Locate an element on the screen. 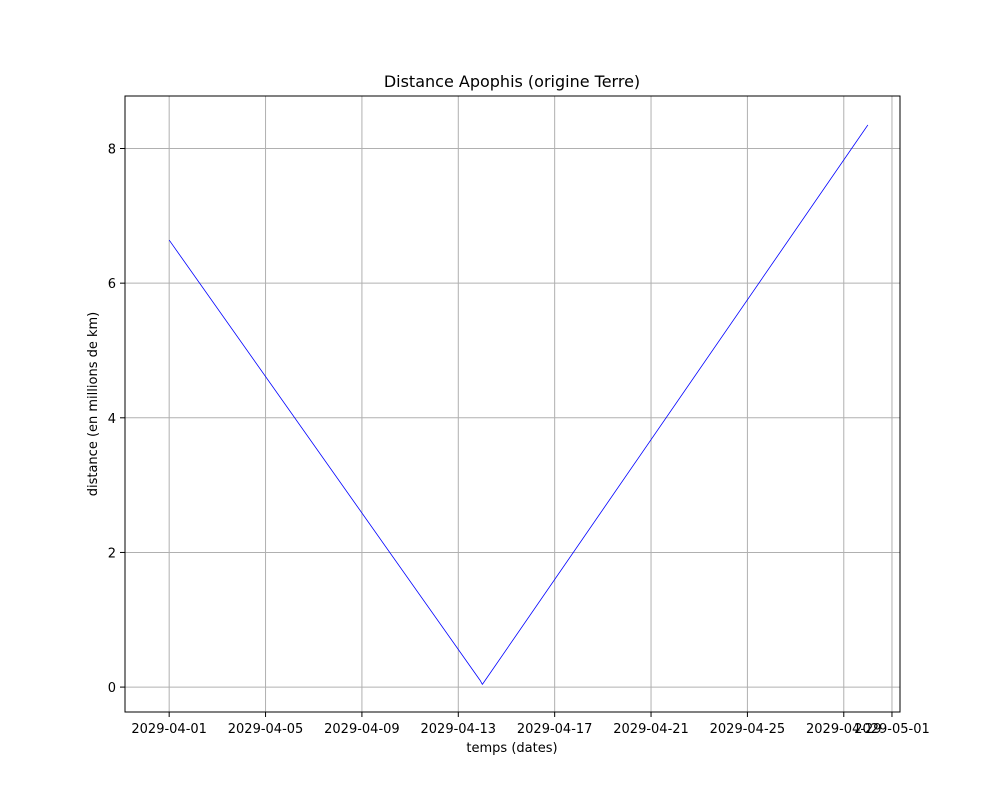  y-tick-label: 0 is located at coordinates (112, 688).